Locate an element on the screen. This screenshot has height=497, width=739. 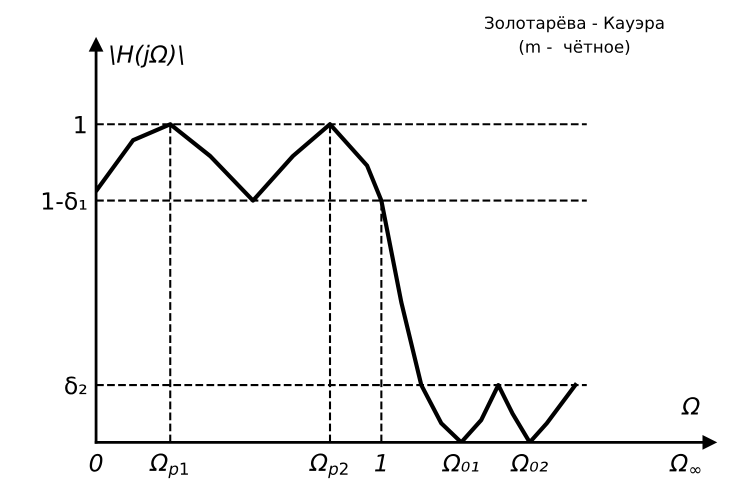
x-tick-label: Ω₀₁ is located at coordinates (460, 463).